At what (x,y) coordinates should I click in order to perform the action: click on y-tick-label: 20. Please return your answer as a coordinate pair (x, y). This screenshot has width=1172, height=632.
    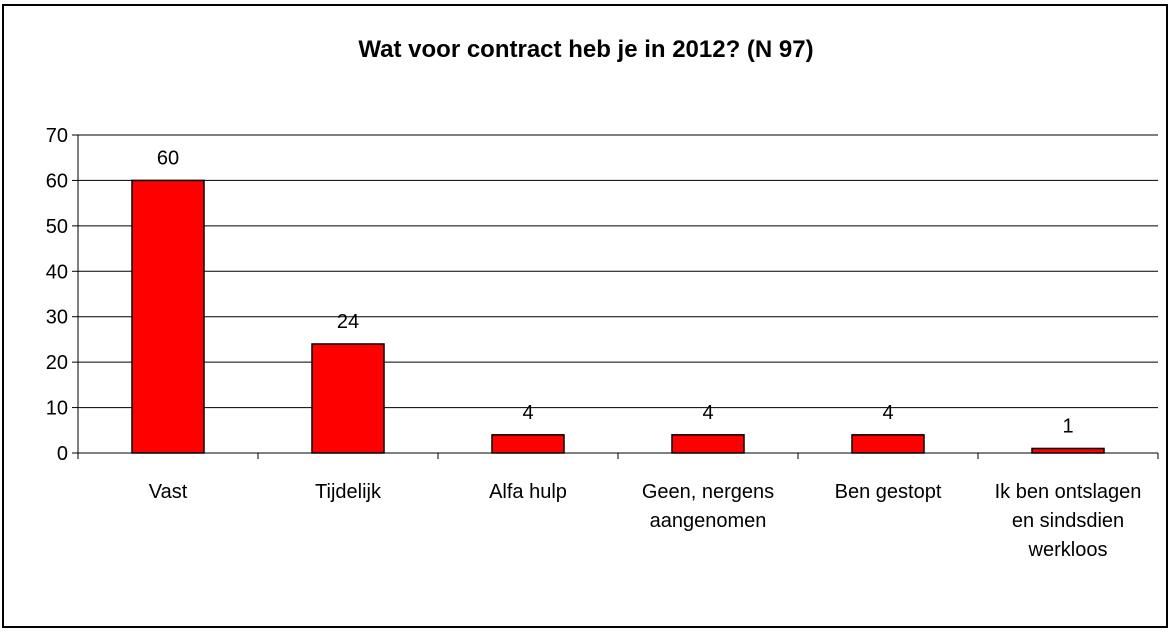
    Looking at the image, I should click on (57, 363).